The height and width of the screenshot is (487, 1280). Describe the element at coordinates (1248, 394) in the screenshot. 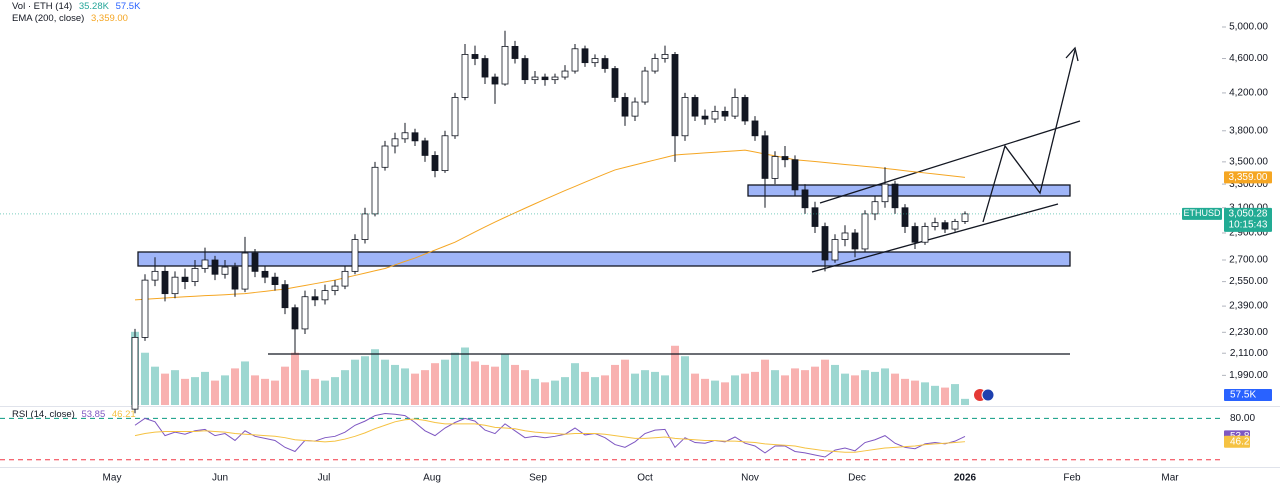

I see `volume-ma-box` at that location.